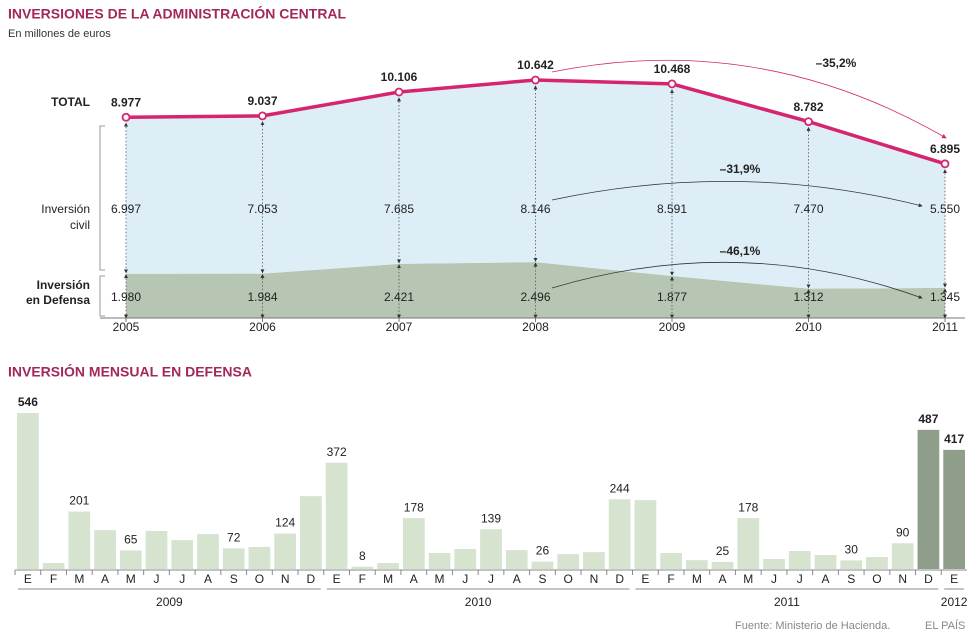 This screenshot has width=980, height=636. What do you see at coordinates (399, 77) in the screenshot?
I see `total-label: 10.106` at bounding box center [399, 77].